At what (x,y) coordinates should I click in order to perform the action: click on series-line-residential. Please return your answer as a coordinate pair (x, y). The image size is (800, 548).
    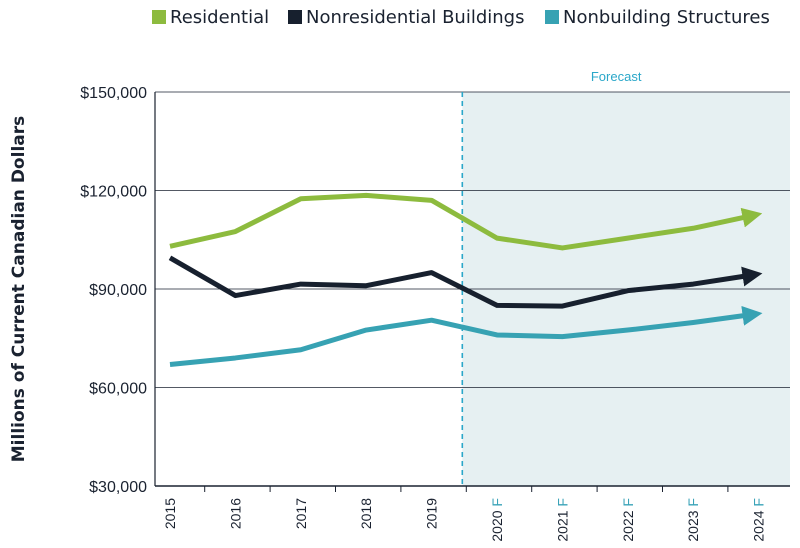
    Looking at the image, I should click on (466, 221).